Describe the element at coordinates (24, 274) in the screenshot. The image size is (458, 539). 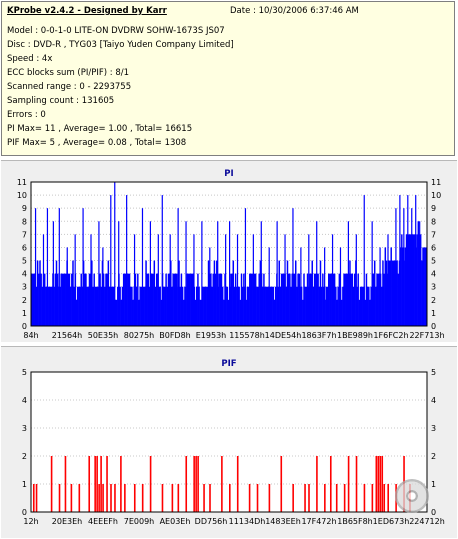
I see `y-tick-label-left: 4` at that location.